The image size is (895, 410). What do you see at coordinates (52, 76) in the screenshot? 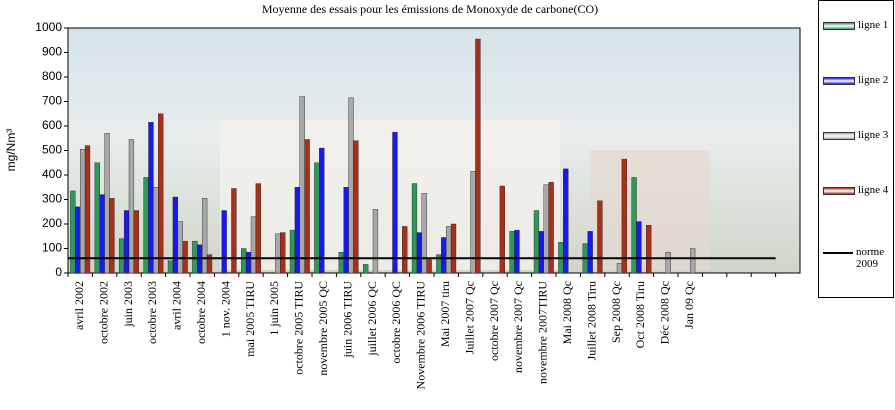
I see `y-tick-label: 800` at bounding box center [52, 76].